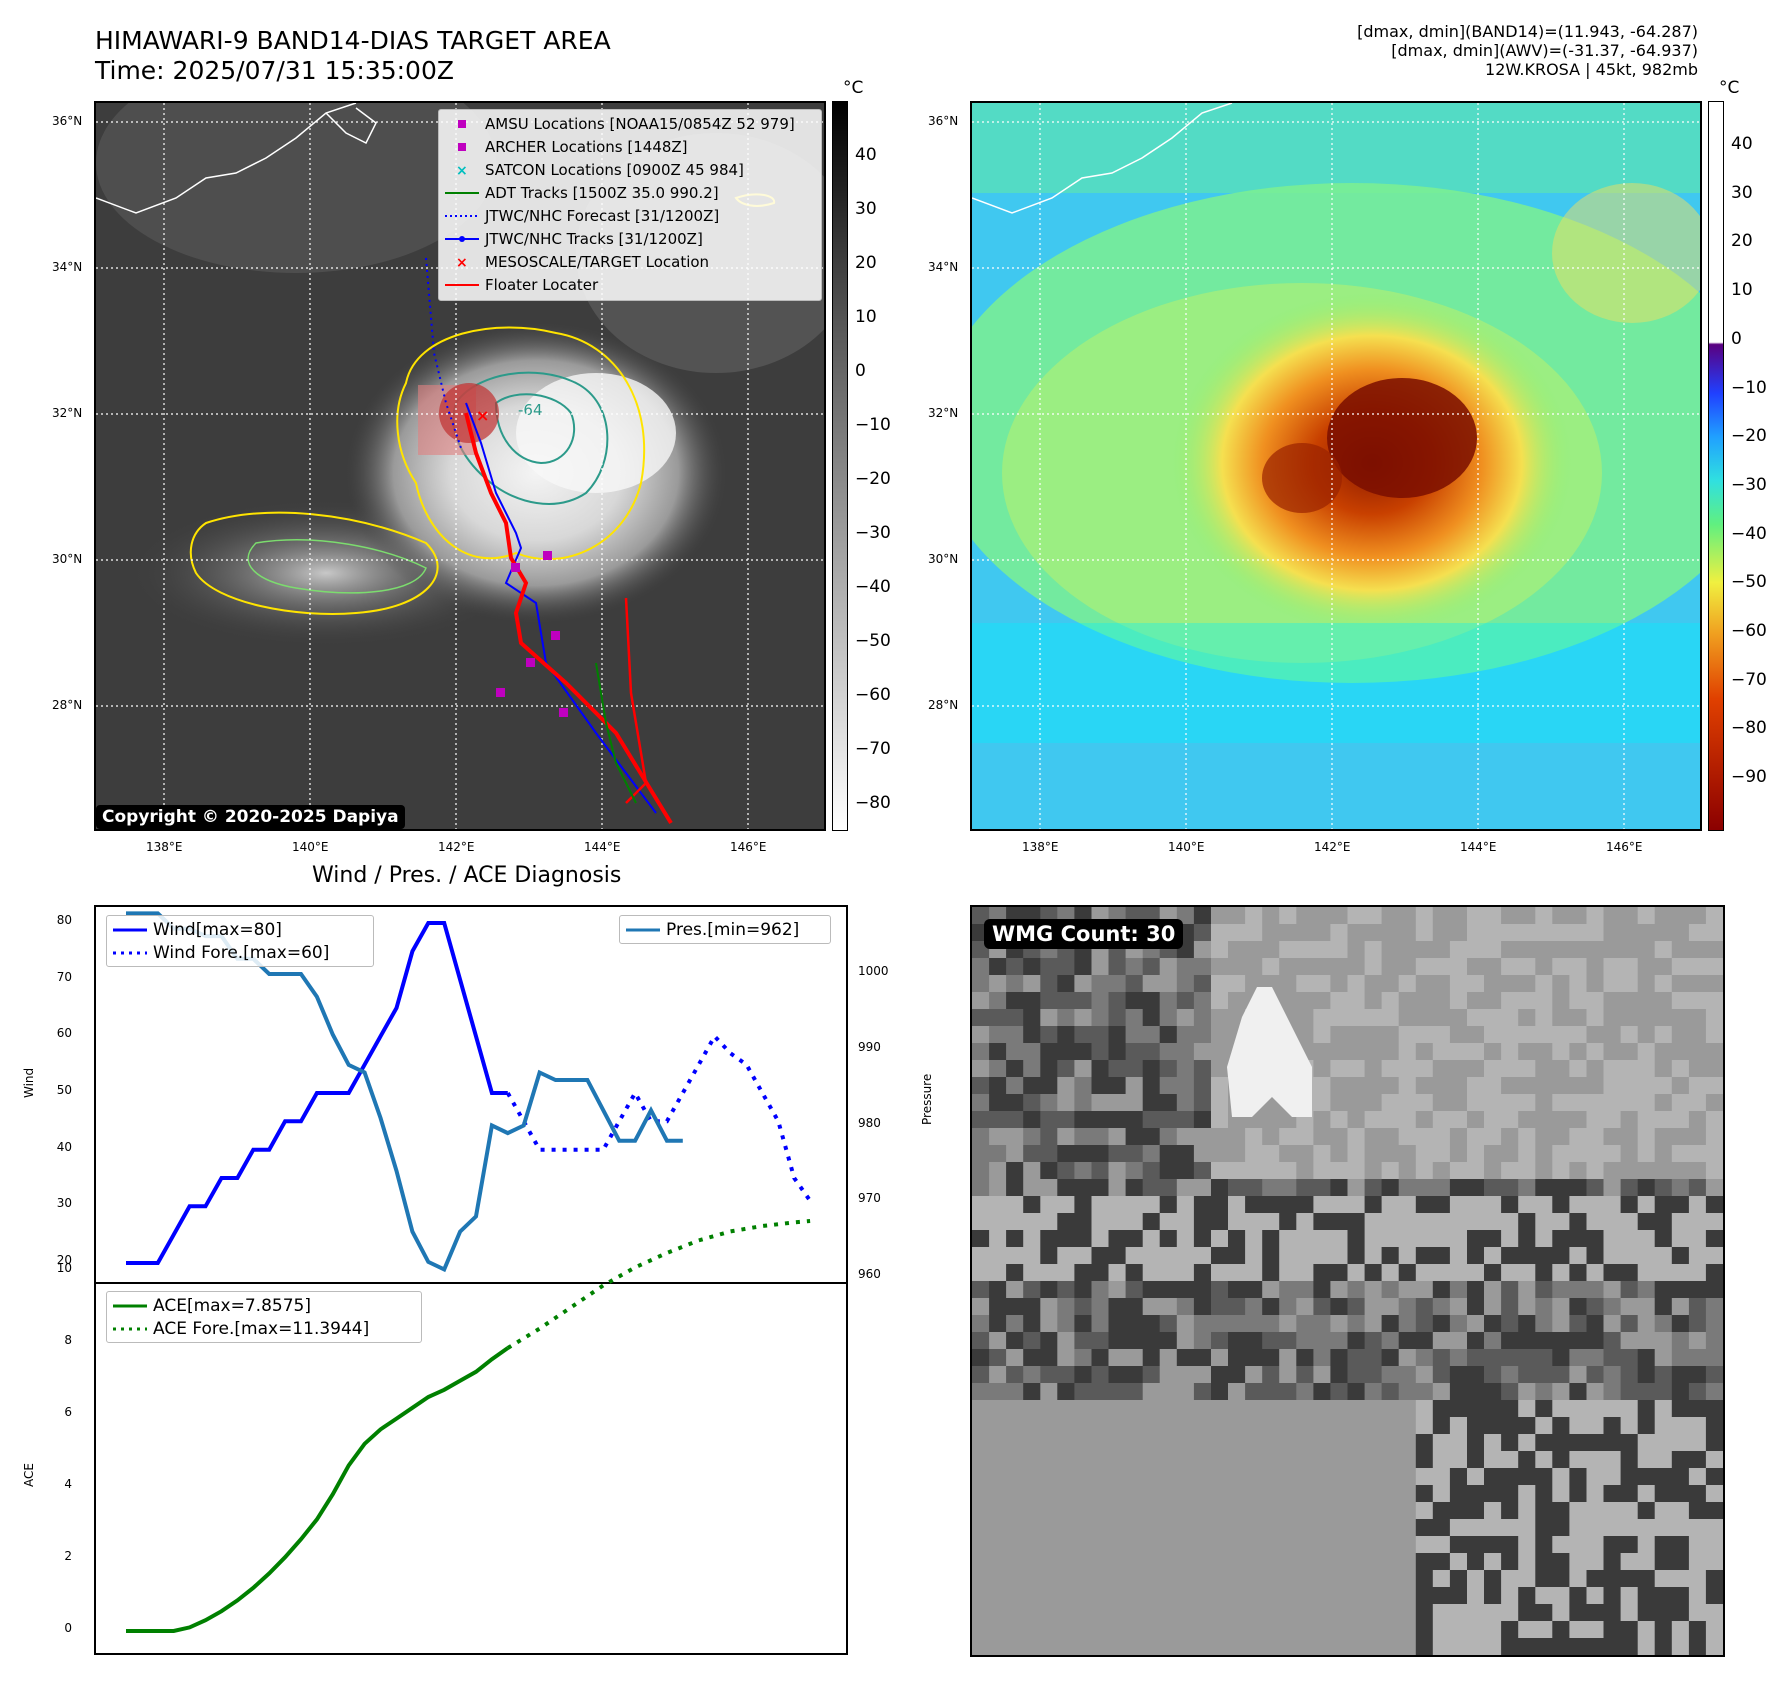  Describe the element at coordinates (1749, 533) in the screenshot. I see `colorbar-right-tick: −40` at that location.